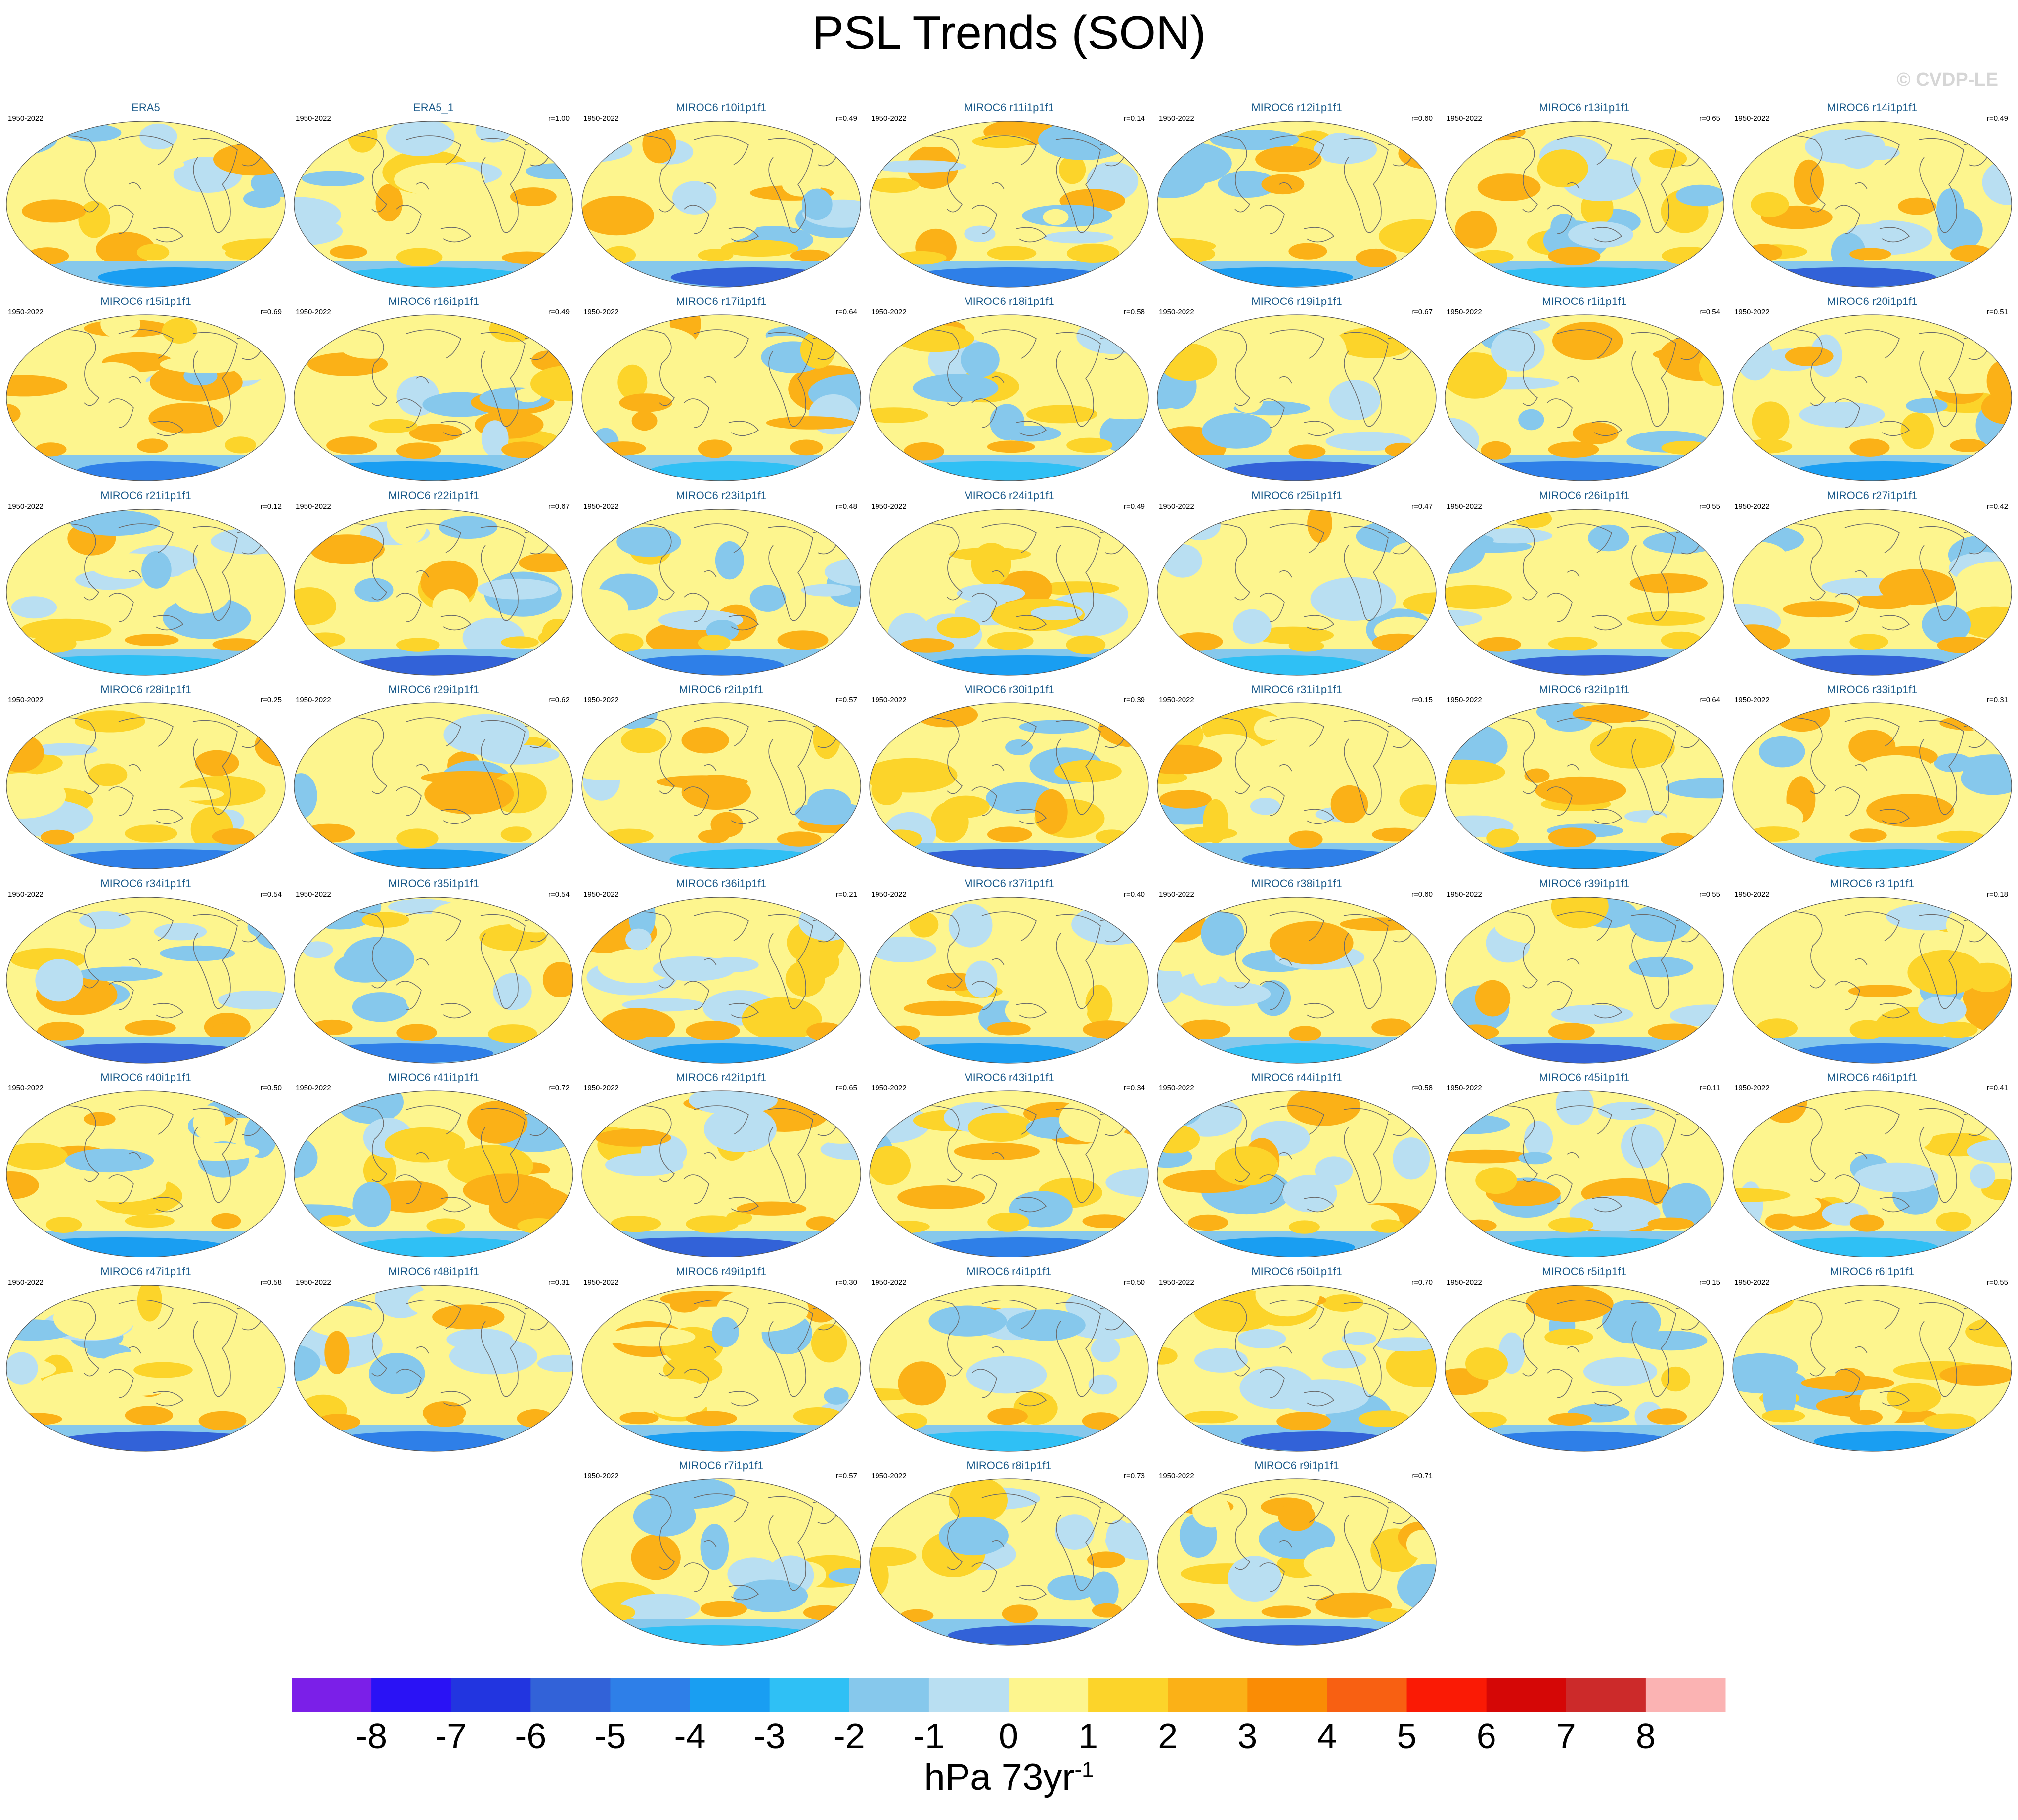 Image resolution: width=2018 pixels, height=1820 pixels. What do you see at coordinates (929, 1734) in the screenshot?
I see `colorbar-tick-label: -1` at bounding box center [929, 1734].